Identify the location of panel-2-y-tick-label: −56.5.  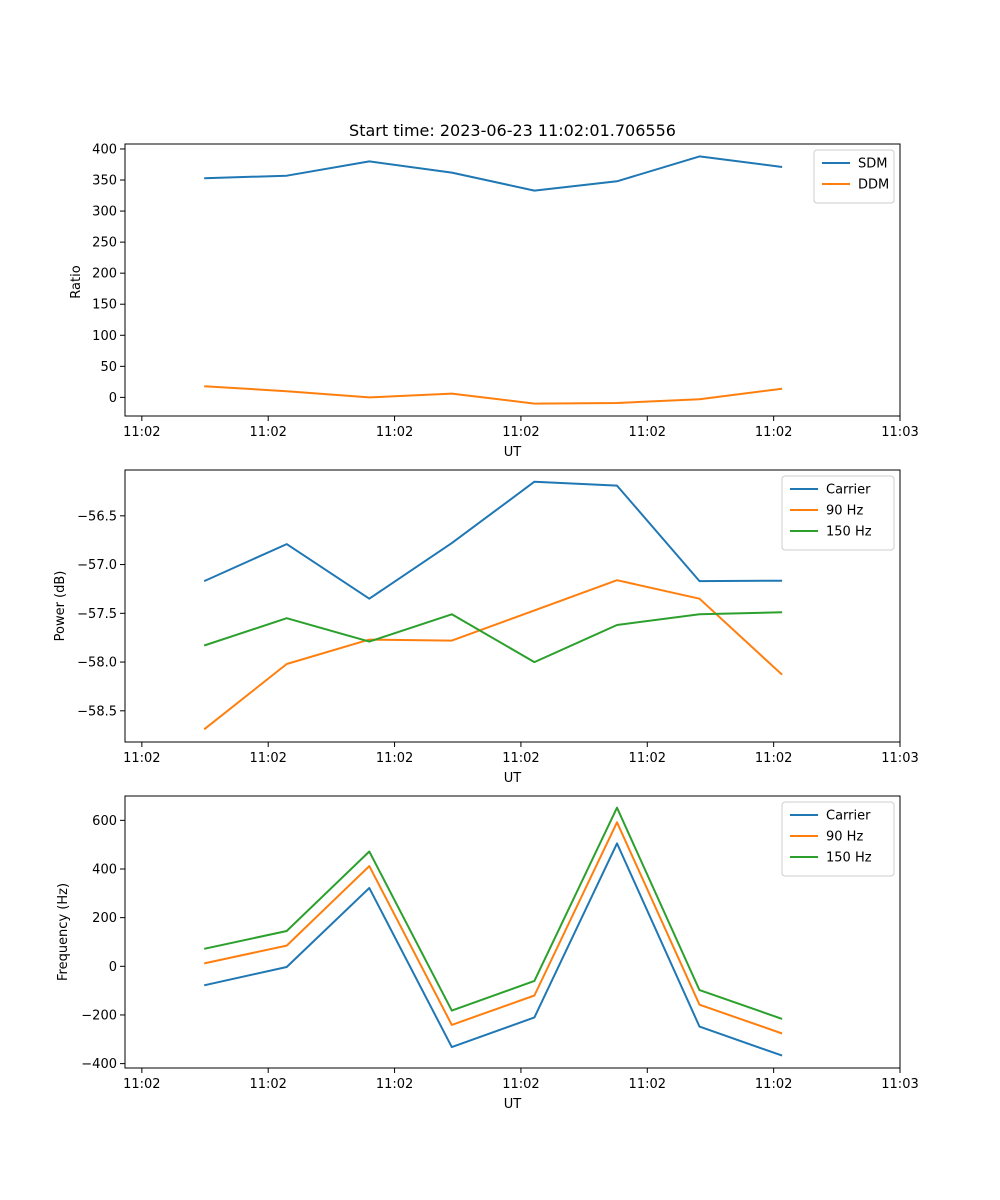
(97, 516).